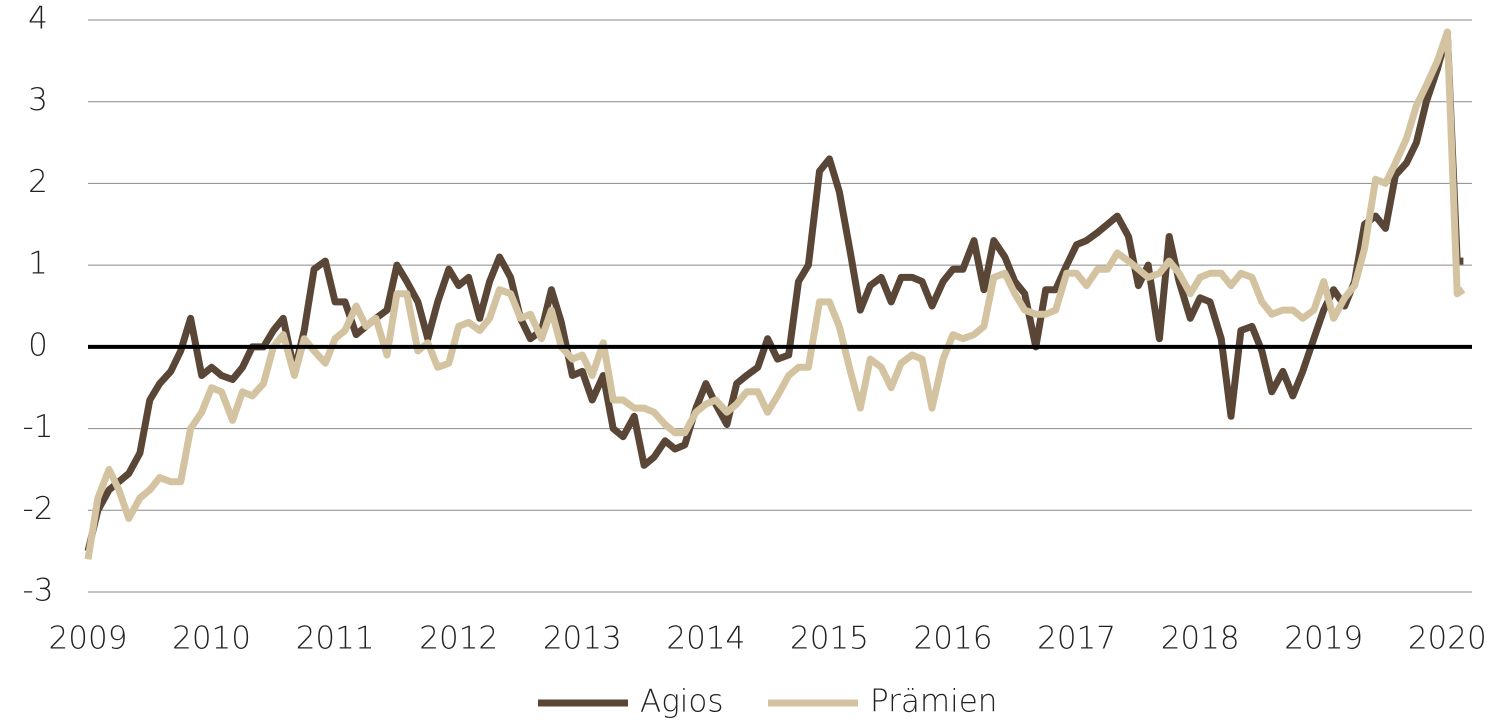 This screenshot has height=723, width=1505. I want to click on y-tick-label: 2, so click(38, 182).